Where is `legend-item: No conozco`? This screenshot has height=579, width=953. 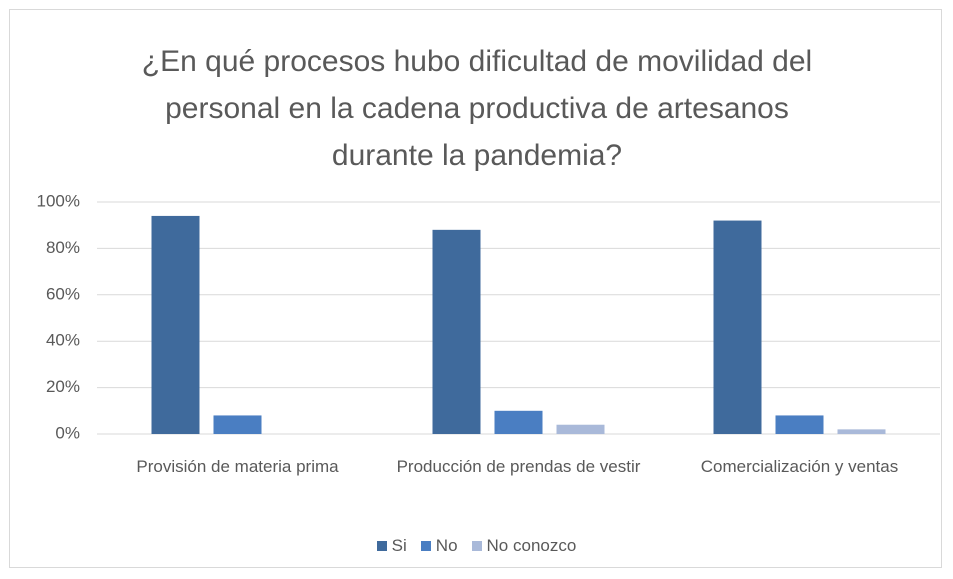 legend-item: No conozco is located at coordinates (524, 546).